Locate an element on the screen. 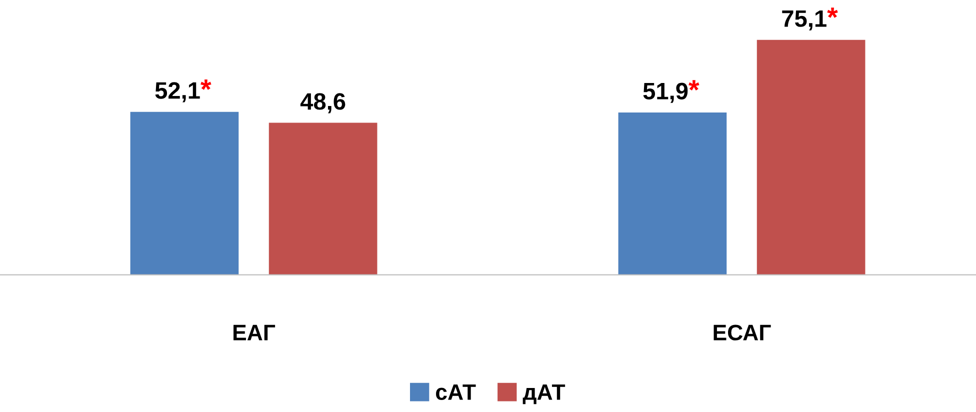 Image resolution: width=976 pixels, height=412 pixels. legend-label: сАТ is located at coordinates (456, 392).